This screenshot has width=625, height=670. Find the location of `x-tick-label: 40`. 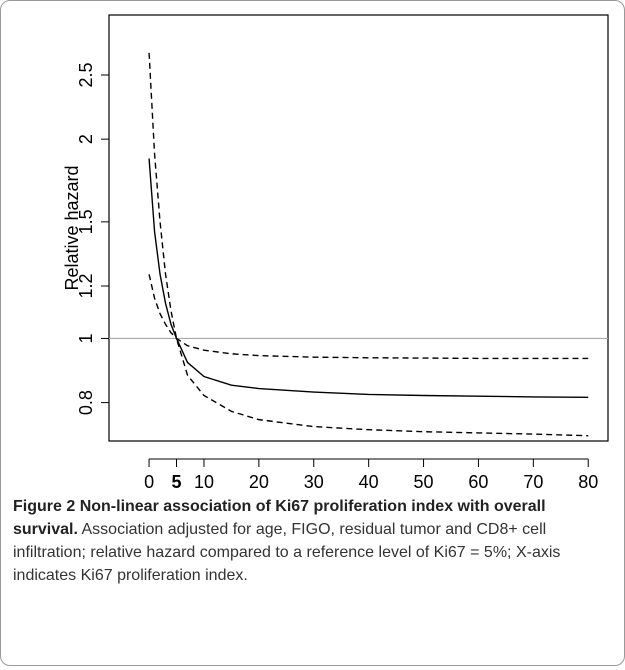

x-tick-label: 40 is located at coordinates (369, 481).